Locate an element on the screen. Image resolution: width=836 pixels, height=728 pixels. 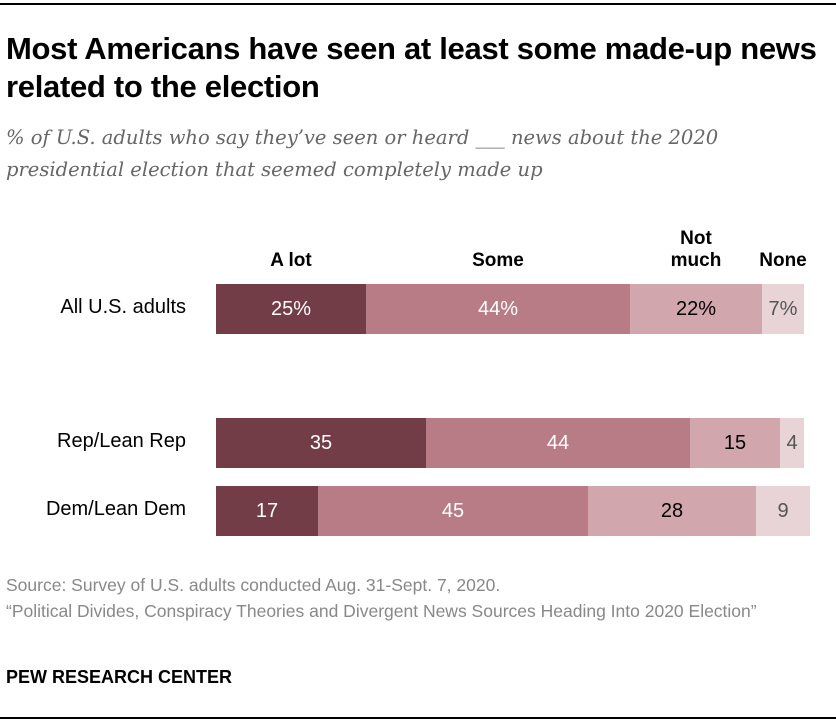
bar-segment: 17 is located at coordinates (267, 511).